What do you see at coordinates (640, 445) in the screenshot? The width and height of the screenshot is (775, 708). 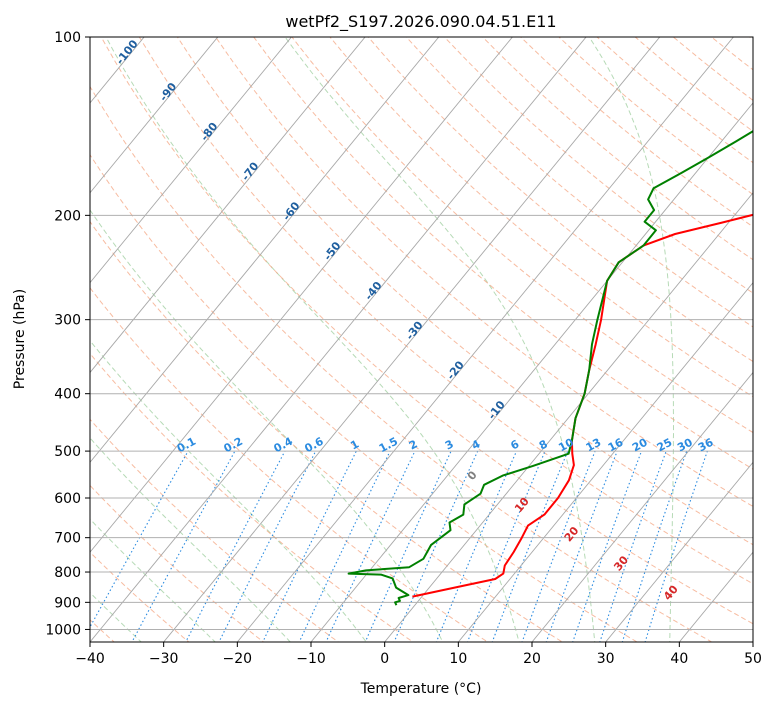 I see `mixing-ratio-label: 20` at bounding box center [640, 445].